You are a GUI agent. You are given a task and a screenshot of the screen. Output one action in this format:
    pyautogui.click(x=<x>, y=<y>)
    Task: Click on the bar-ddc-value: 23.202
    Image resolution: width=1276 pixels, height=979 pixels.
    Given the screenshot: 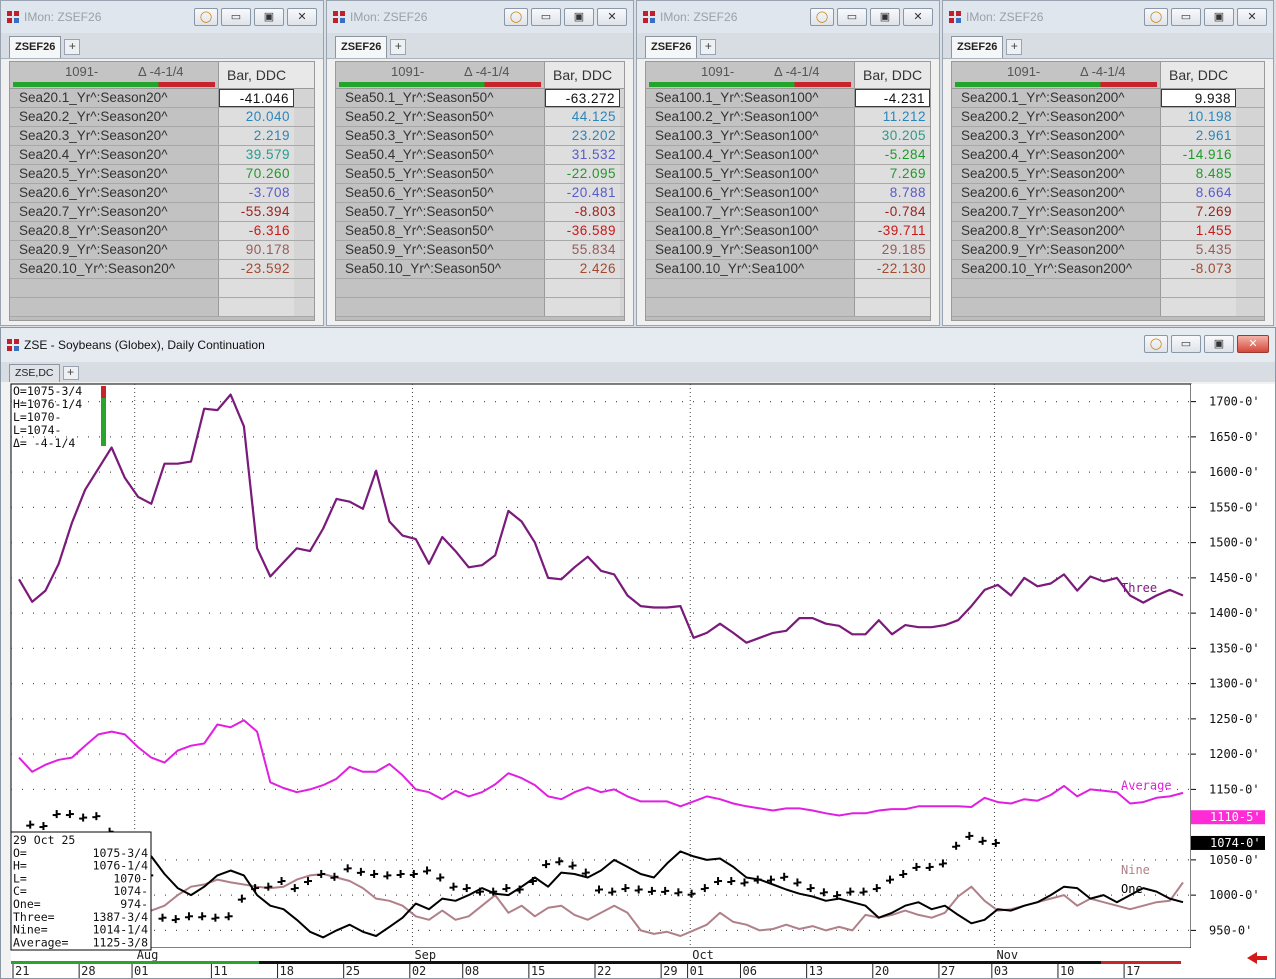 What is the action you would take?
    pyautogui.click(x=582, y=136)
    